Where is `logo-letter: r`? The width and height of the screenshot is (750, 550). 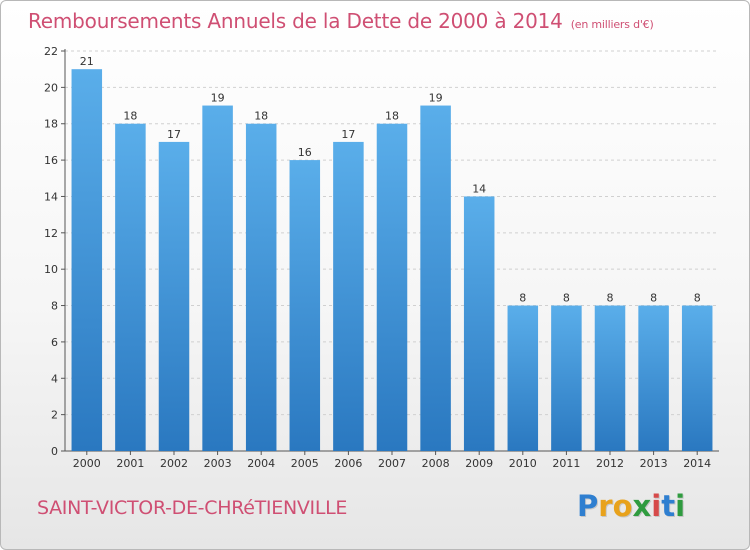
logo-letter: r is located at coordinates (605, 506).